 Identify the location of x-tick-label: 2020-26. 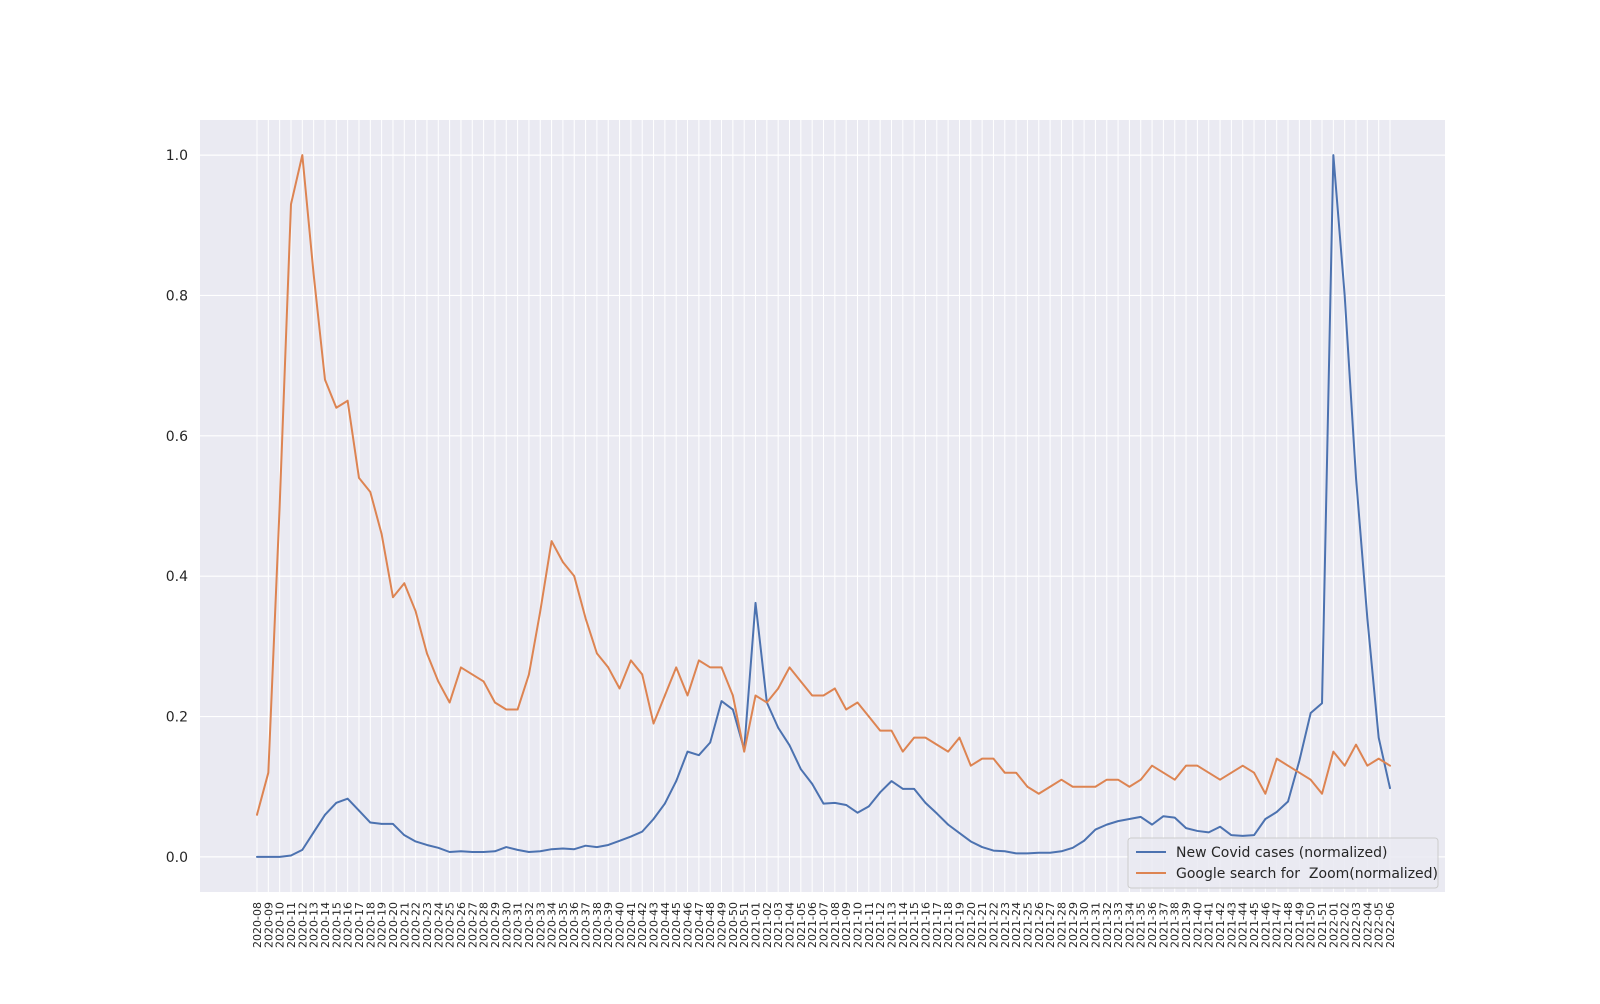
(461, 925).